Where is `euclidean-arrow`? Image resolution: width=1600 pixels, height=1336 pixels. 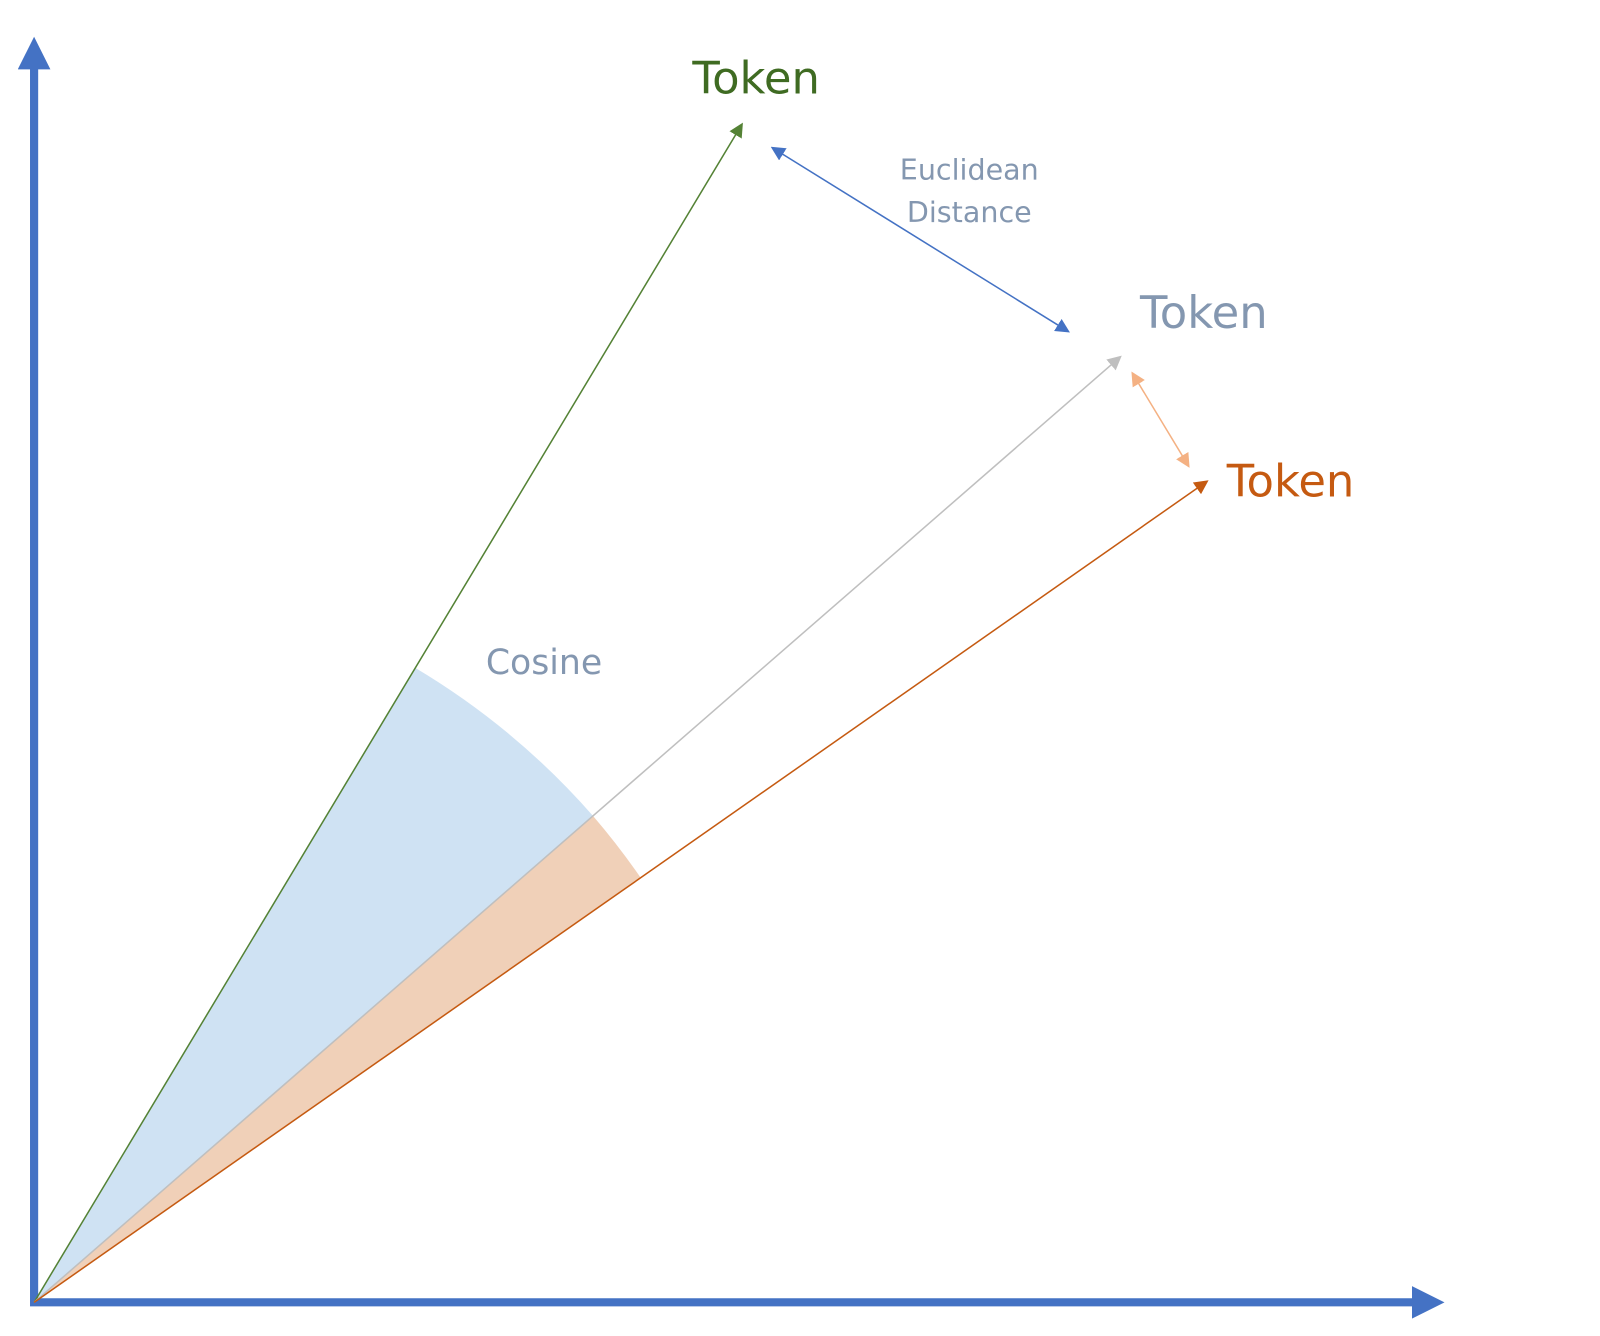 euclidean-arrow is located at coordinates (920, 239).